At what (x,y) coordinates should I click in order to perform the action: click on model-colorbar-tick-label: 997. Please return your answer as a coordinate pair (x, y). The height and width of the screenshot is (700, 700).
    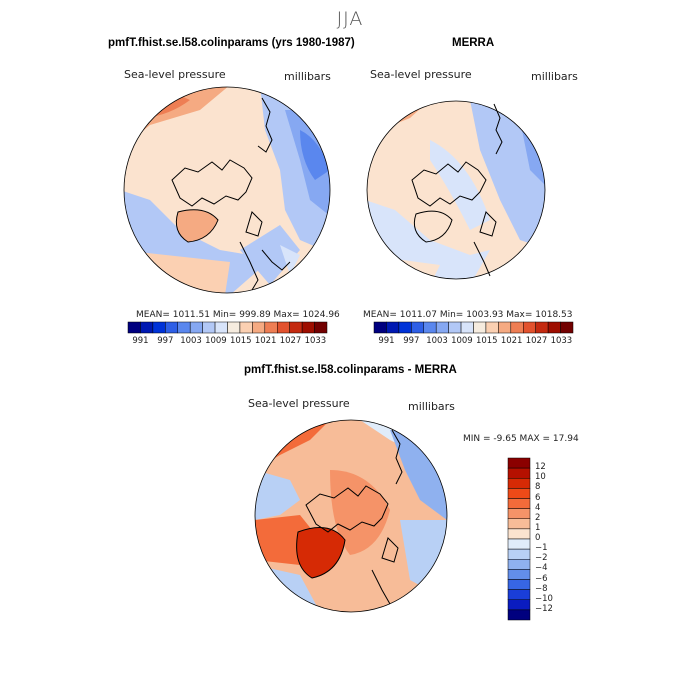
    Looking at the image, I should click on (165, 341).